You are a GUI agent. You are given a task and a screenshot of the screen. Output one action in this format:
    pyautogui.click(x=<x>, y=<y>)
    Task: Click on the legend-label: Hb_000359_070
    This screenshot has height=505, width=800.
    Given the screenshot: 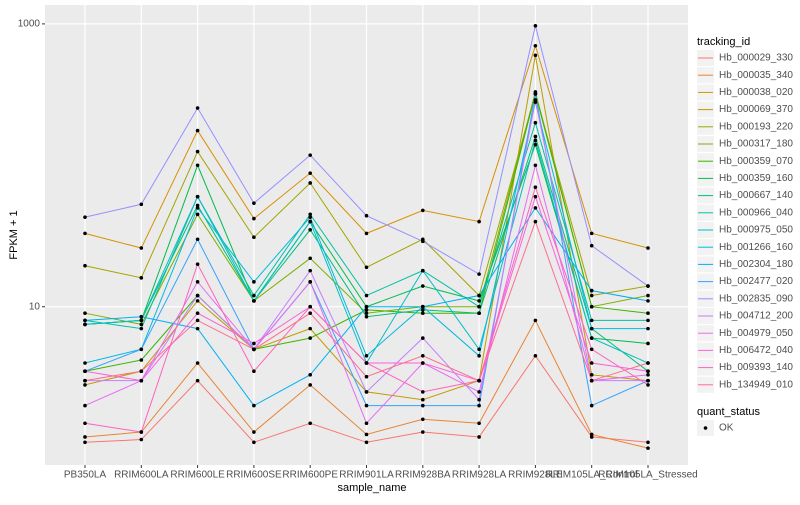 What is the action you would take?
    pyautogui.click(x=756, y=161)
    